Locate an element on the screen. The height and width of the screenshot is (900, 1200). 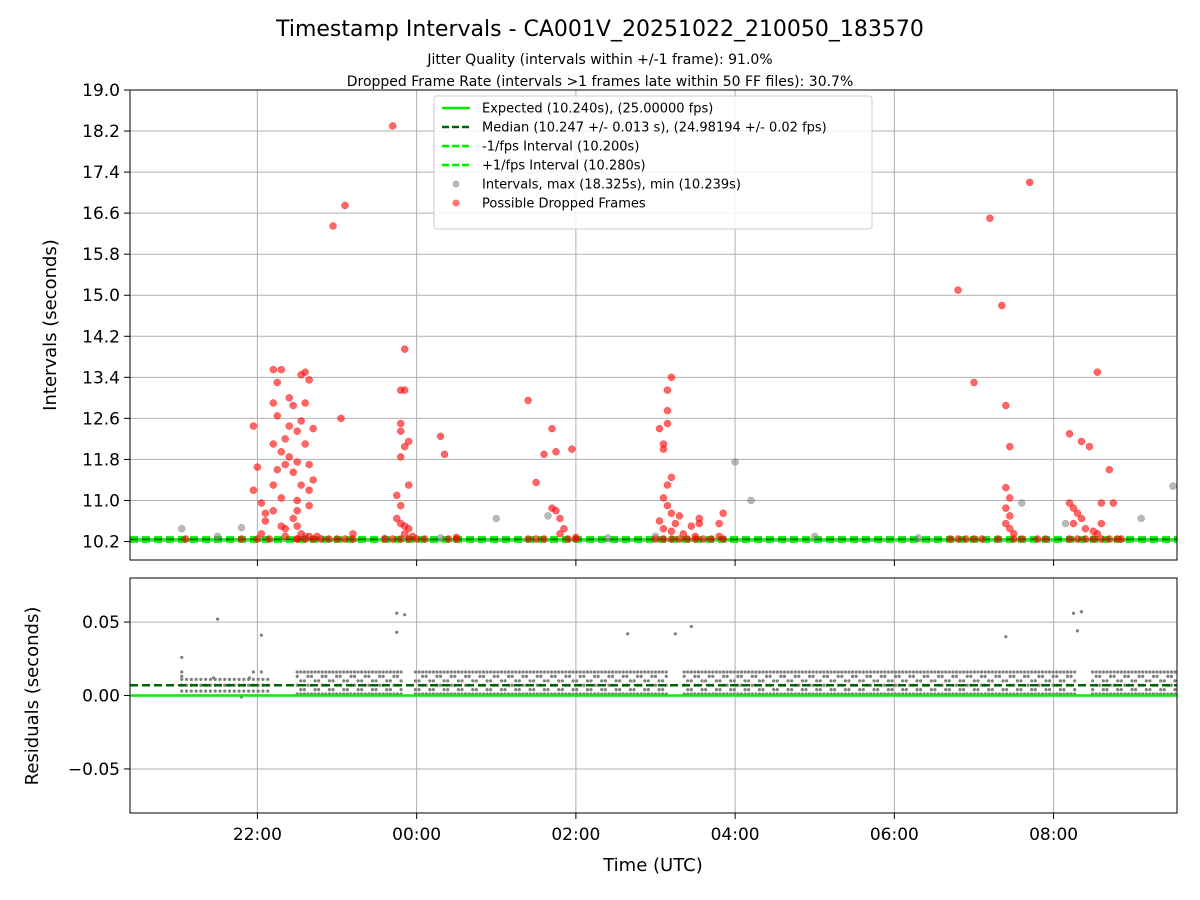
residuals-x-ticks: 22:00 00:00 02:00 04:00 06:00 08:00 is located at coordinates (655, 829).